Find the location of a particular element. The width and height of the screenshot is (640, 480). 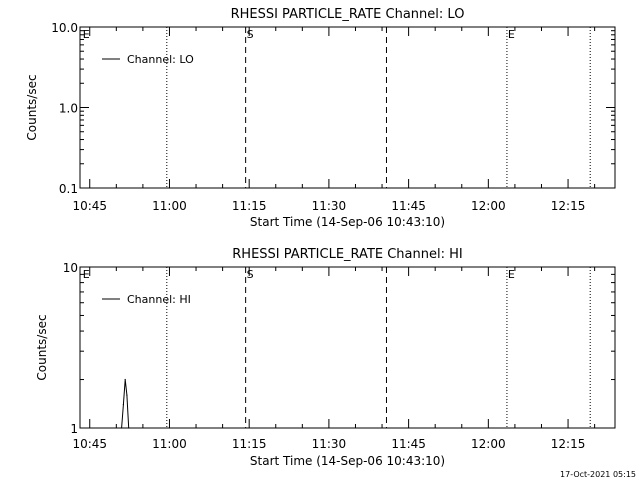

panel-1-x-tick-label: 10:45 is located at coordinates (89, 206).